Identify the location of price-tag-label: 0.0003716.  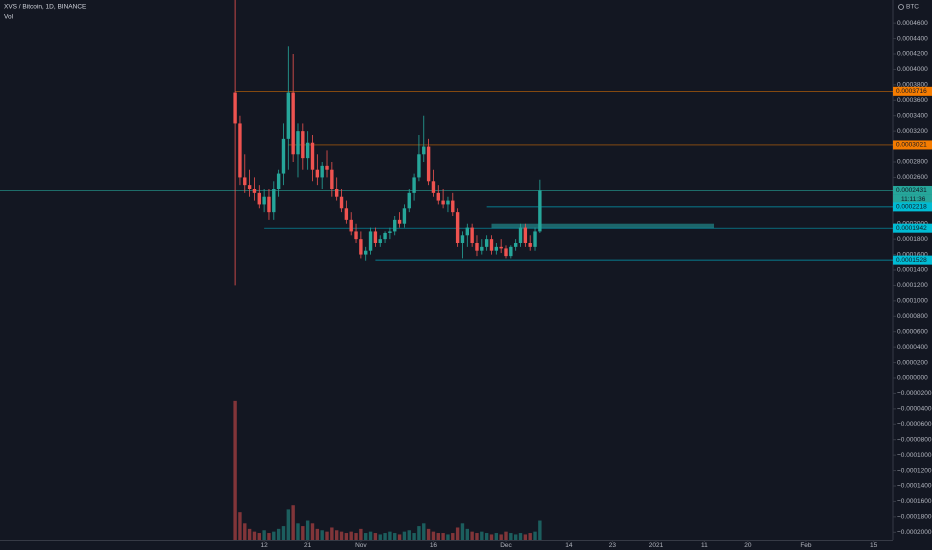
(911, 91).